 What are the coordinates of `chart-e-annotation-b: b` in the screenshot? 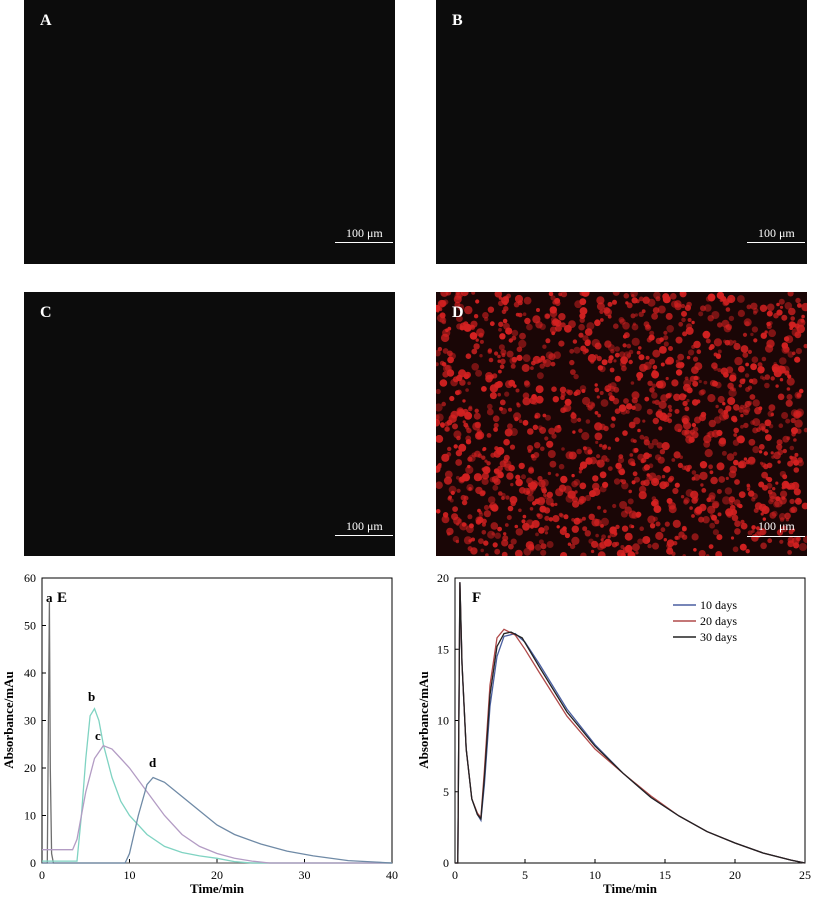 It's located at (91, 696).